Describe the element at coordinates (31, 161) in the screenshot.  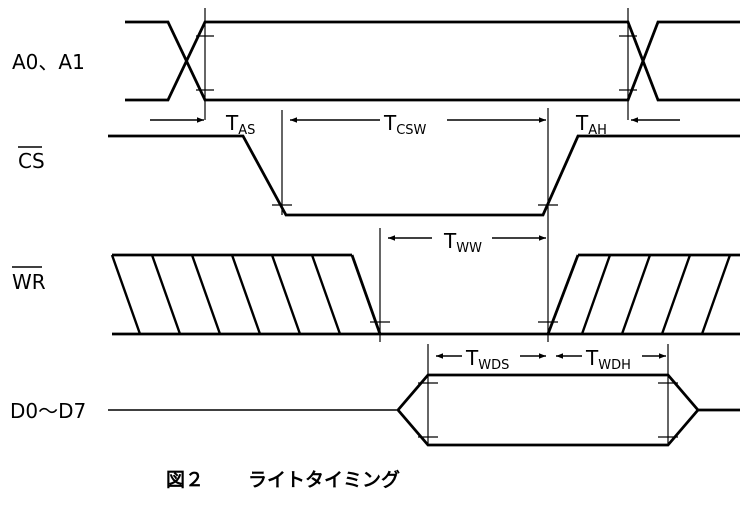
I see `signal-label-cs: CS` at that location.